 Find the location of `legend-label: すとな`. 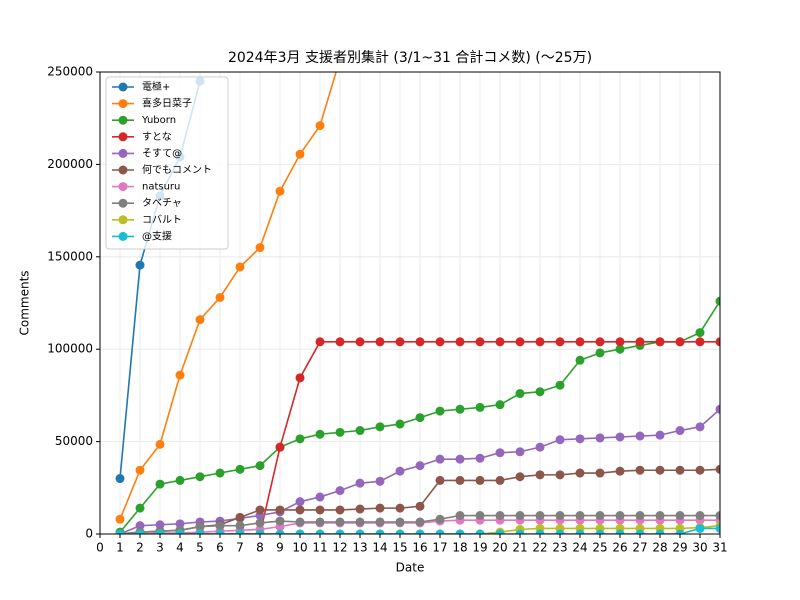

legend-label: すとな is located at coordinates (157, 137).